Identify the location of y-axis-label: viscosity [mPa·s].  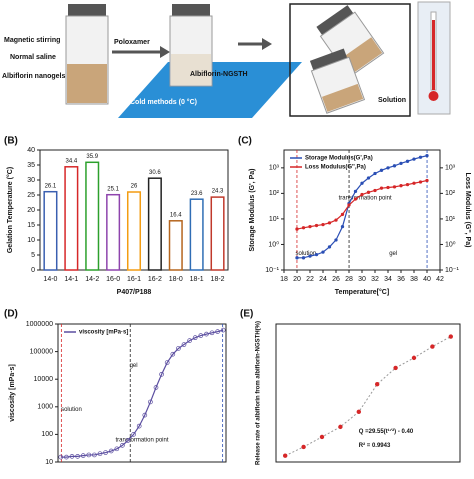
(12, 393).